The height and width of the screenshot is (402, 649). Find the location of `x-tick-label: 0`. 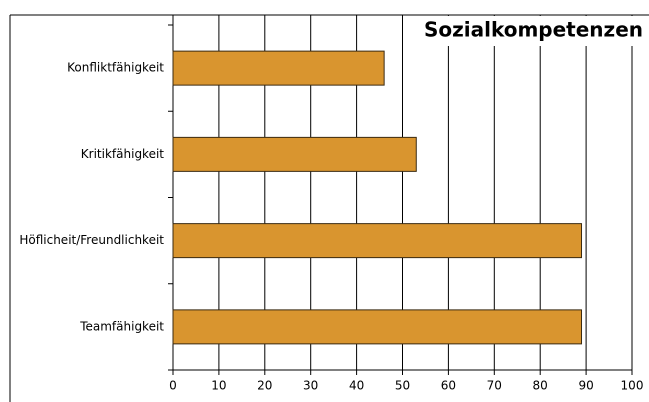

x-tick-label: 0 is located at coordinates (173, 386).